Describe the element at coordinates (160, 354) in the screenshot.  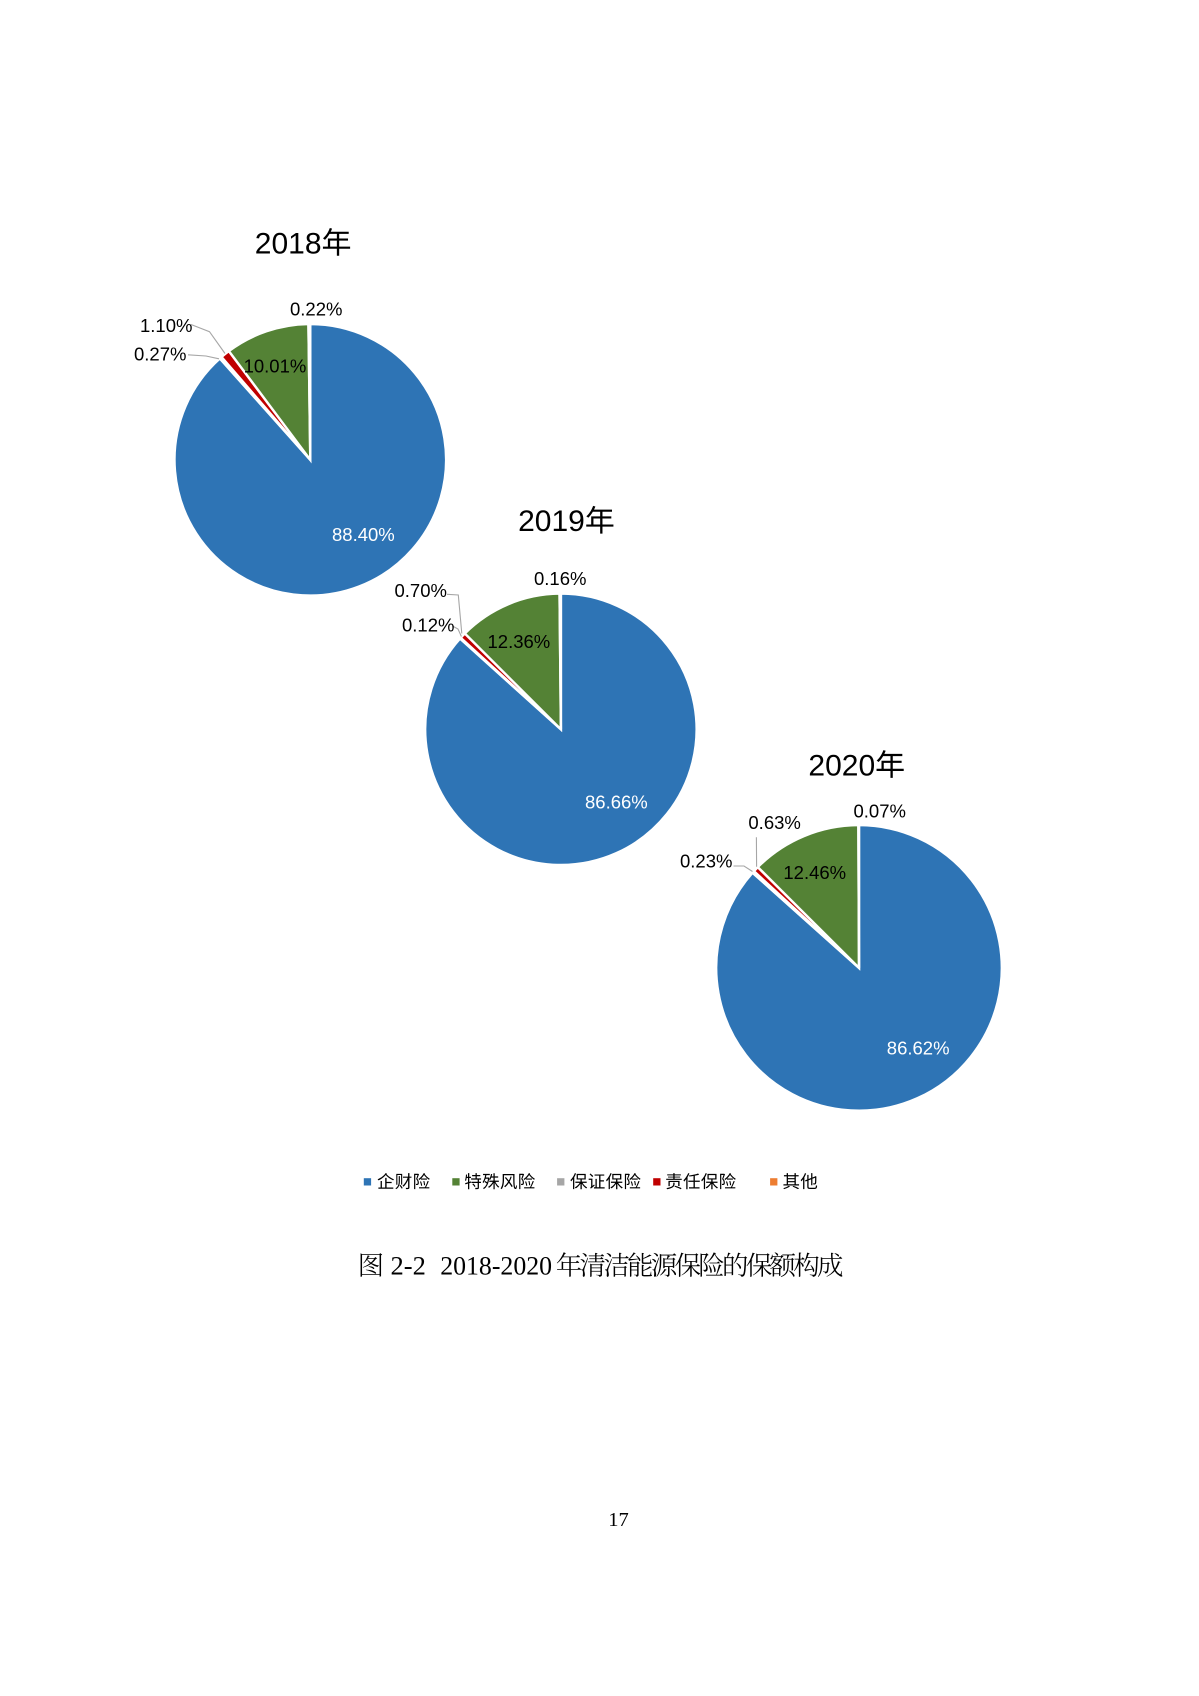
I see `svg-text: 0.27%` at that location.